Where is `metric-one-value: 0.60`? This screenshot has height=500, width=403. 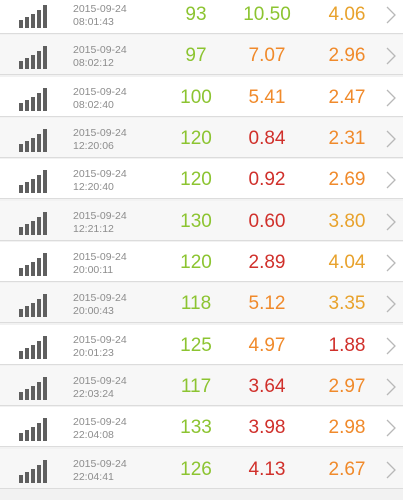
metric-one-value: 0.60 is located at coordinates (267, 221).